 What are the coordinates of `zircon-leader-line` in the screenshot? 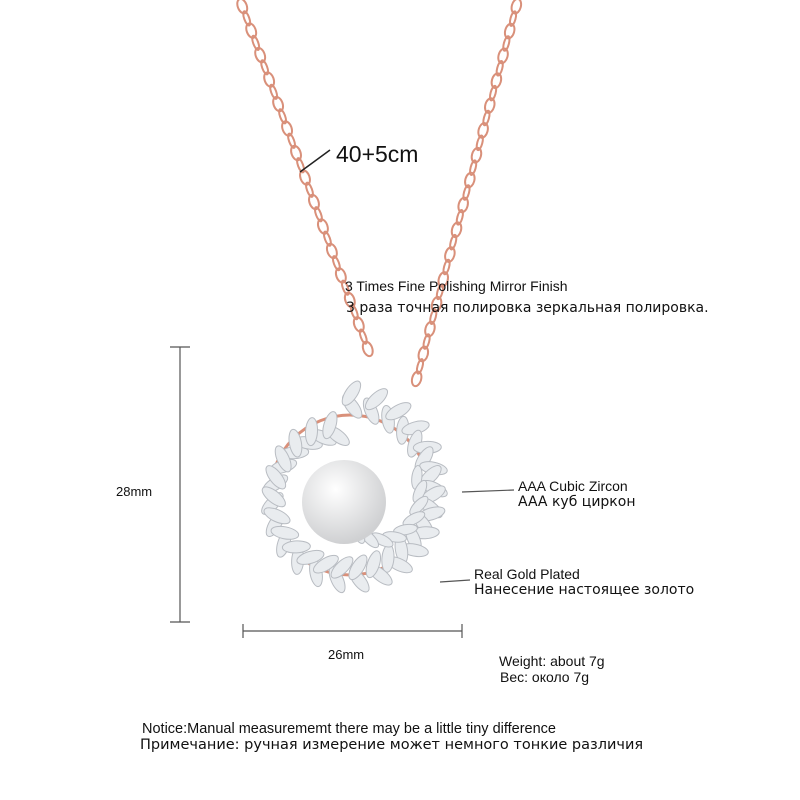 It's located at (488, 491).